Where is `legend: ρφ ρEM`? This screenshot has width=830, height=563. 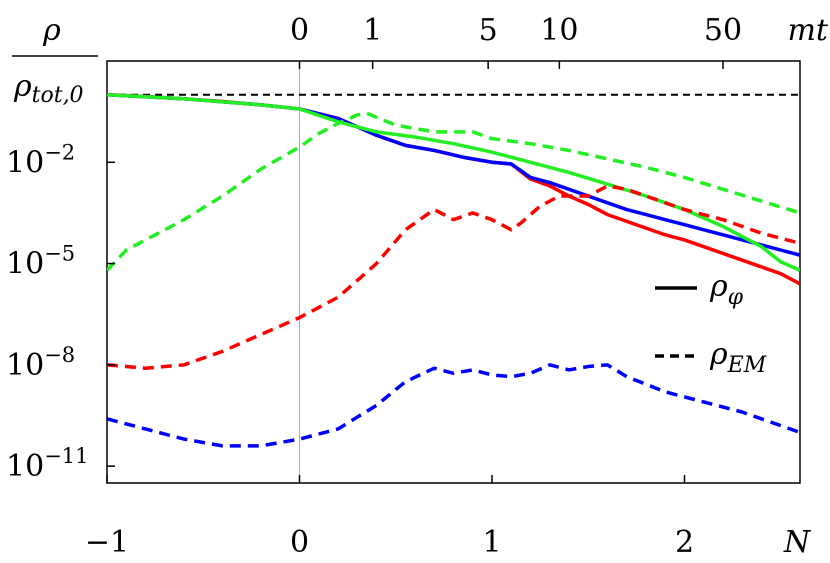 legend: ρφ ρEM is located at coordinates (711, 323).